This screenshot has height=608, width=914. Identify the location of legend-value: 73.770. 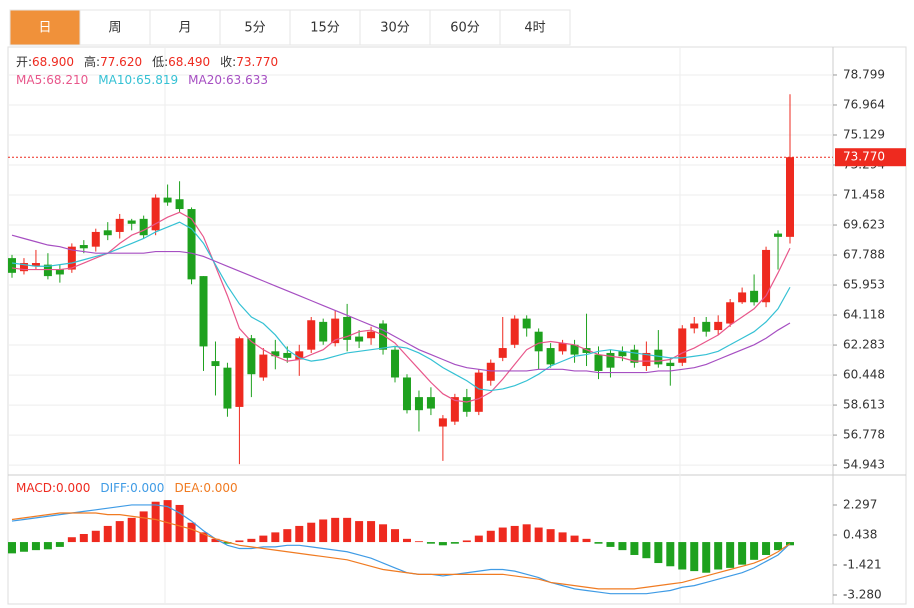
(257, 62).